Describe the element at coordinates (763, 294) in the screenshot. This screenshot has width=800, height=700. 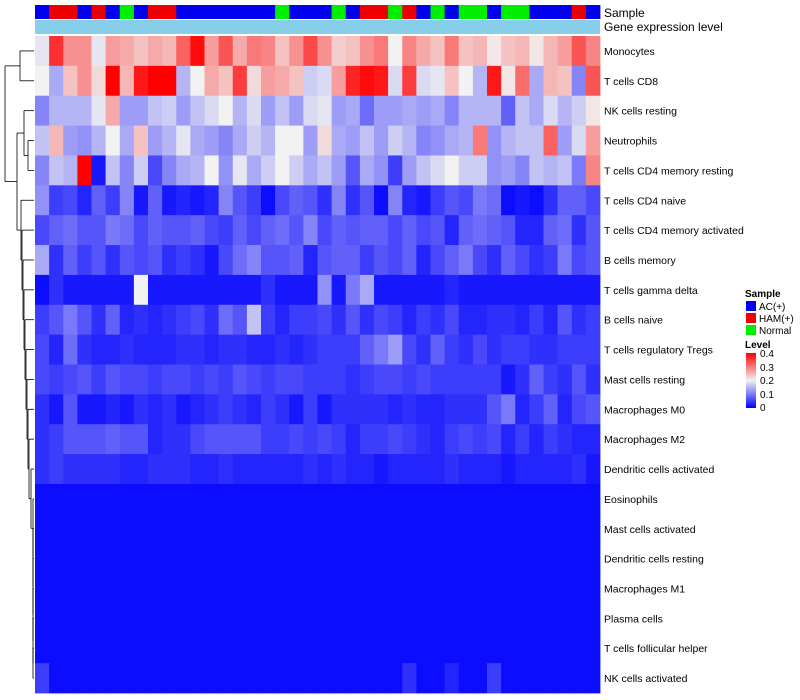
I see `legend-sample-title: Sample` at that location.